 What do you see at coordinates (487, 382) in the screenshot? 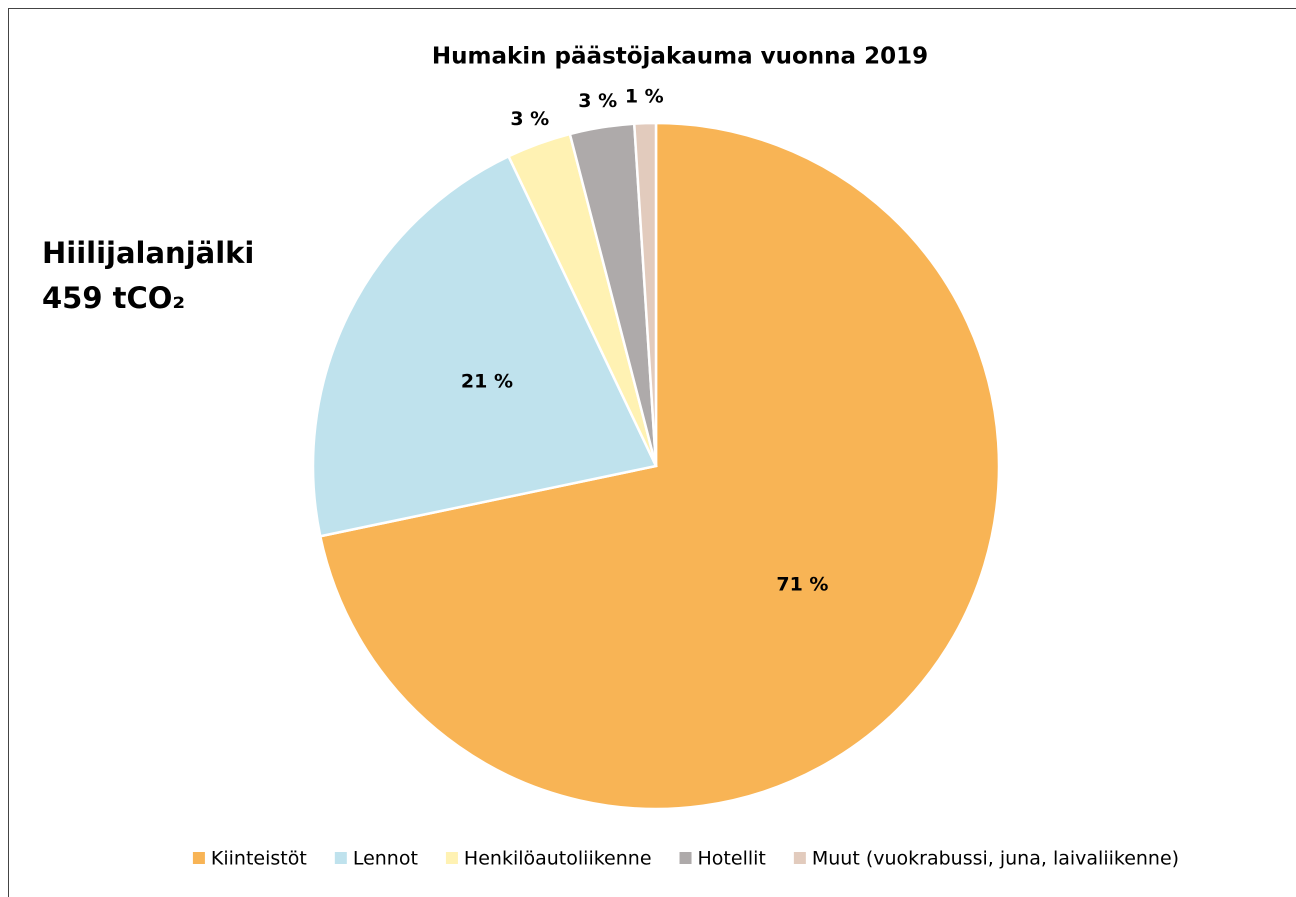
I see `data-label: 21 %` at bounding box center [487, 382].